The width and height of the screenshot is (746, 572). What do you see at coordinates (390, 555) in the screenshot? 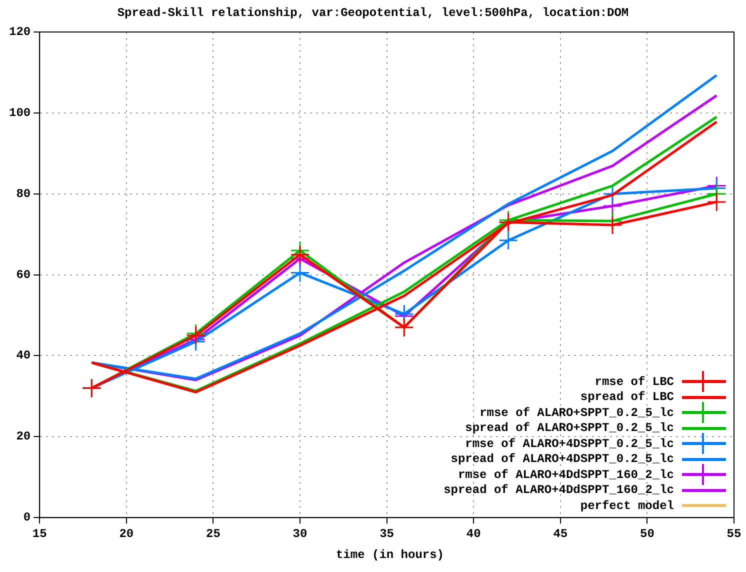
I see `x-axis-title: time (in hours)` at bounding box center [390, 555].